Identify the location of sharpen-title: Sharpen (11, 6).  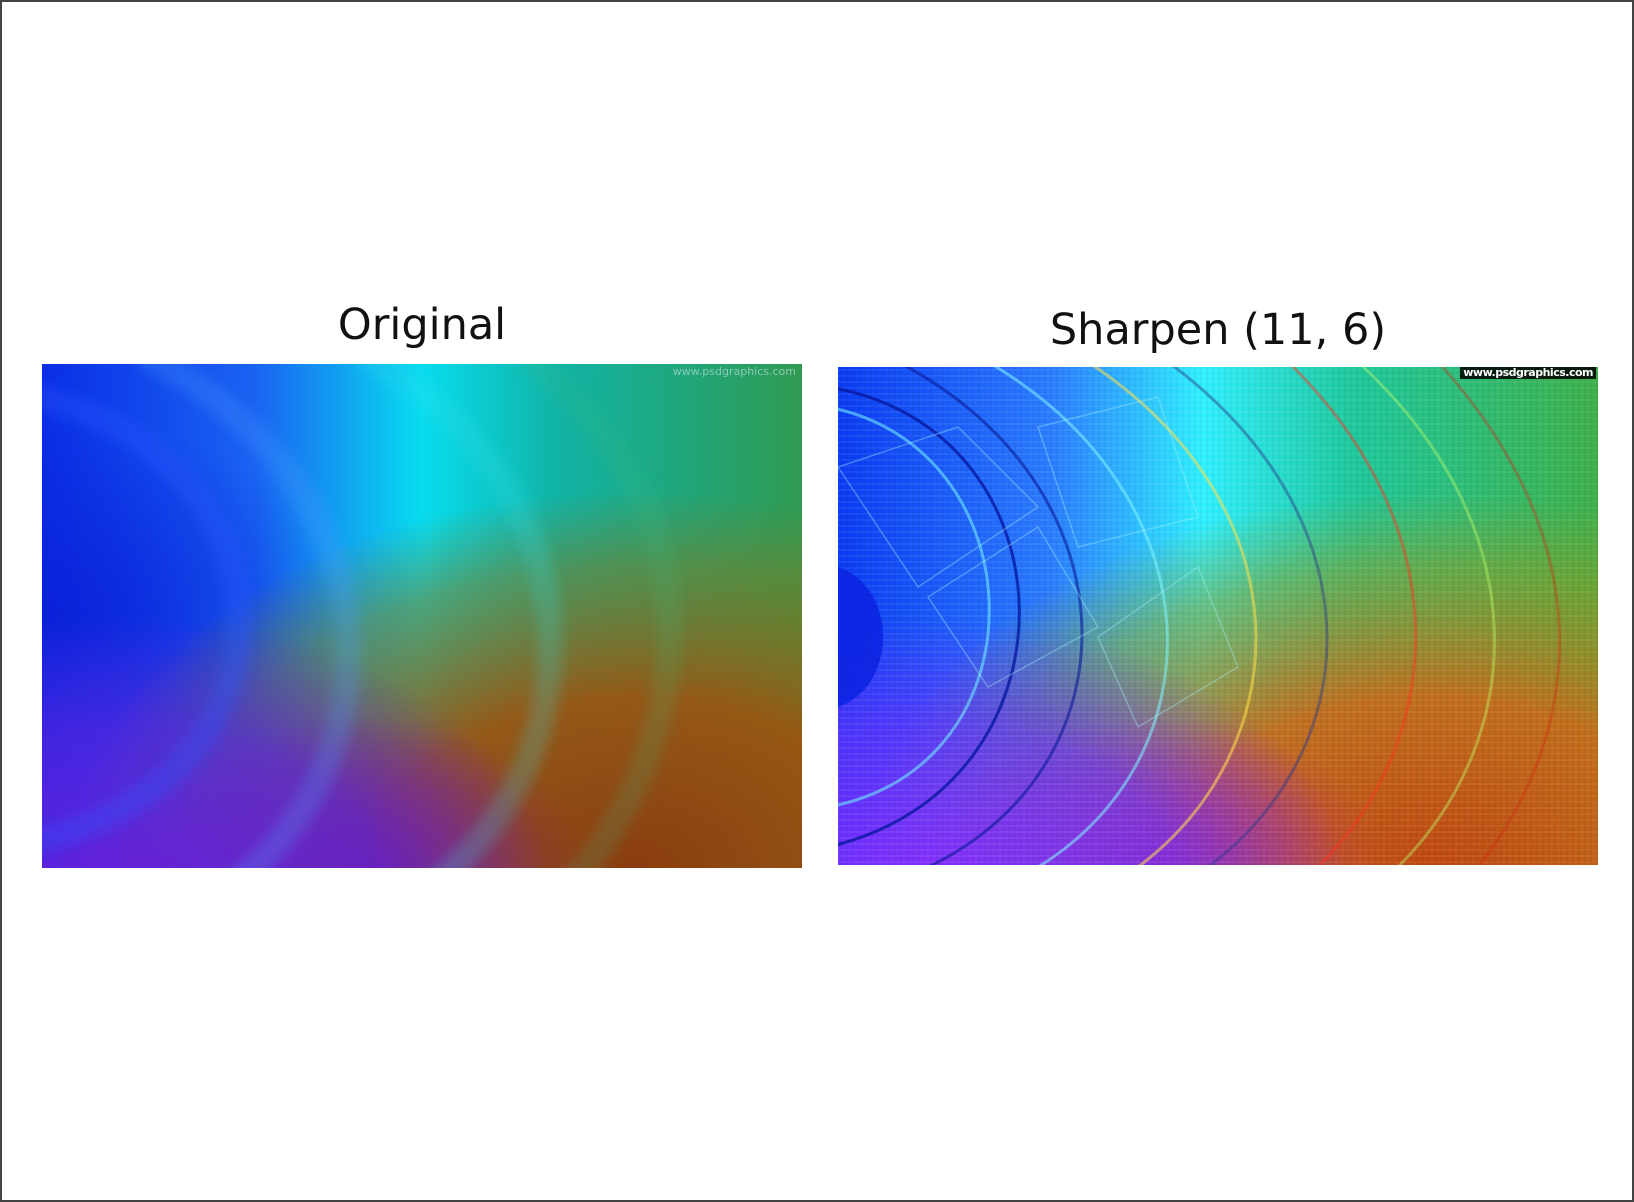
(1218, 330).